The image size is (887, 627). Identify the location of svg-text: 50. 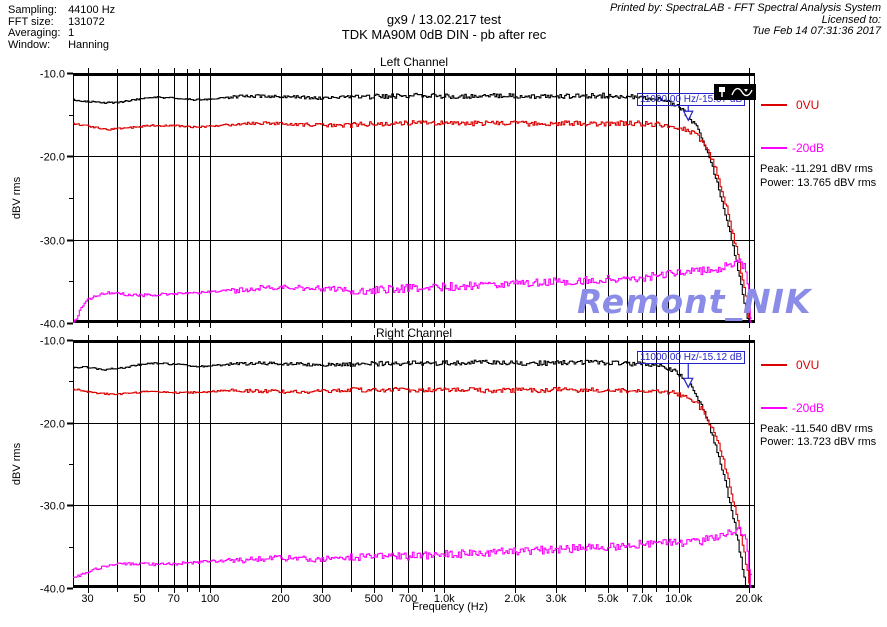
(139, 599).